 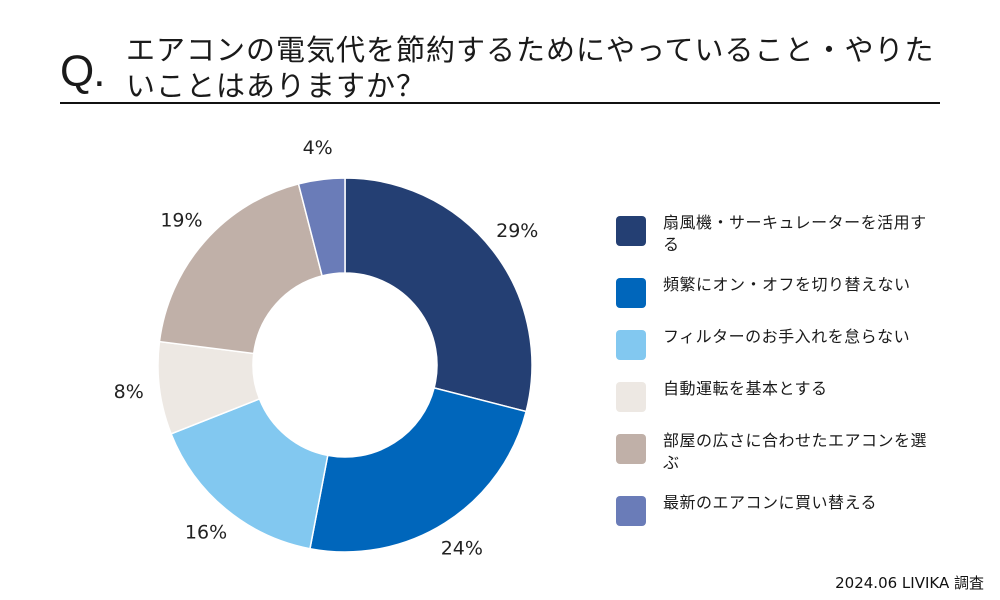 I want to click on legend-item: 頻繁にオン・オフを切り替えない, so click(x=781, y=291).